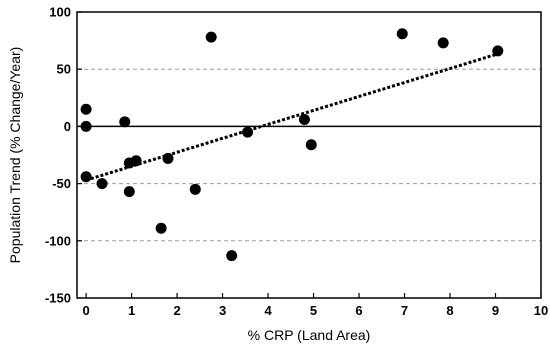 The height and width of the screenshot is (347, 550). Describe the element at coordinates (449, 310) in the screenshot. I see `x-tick-label: 8` at that location.